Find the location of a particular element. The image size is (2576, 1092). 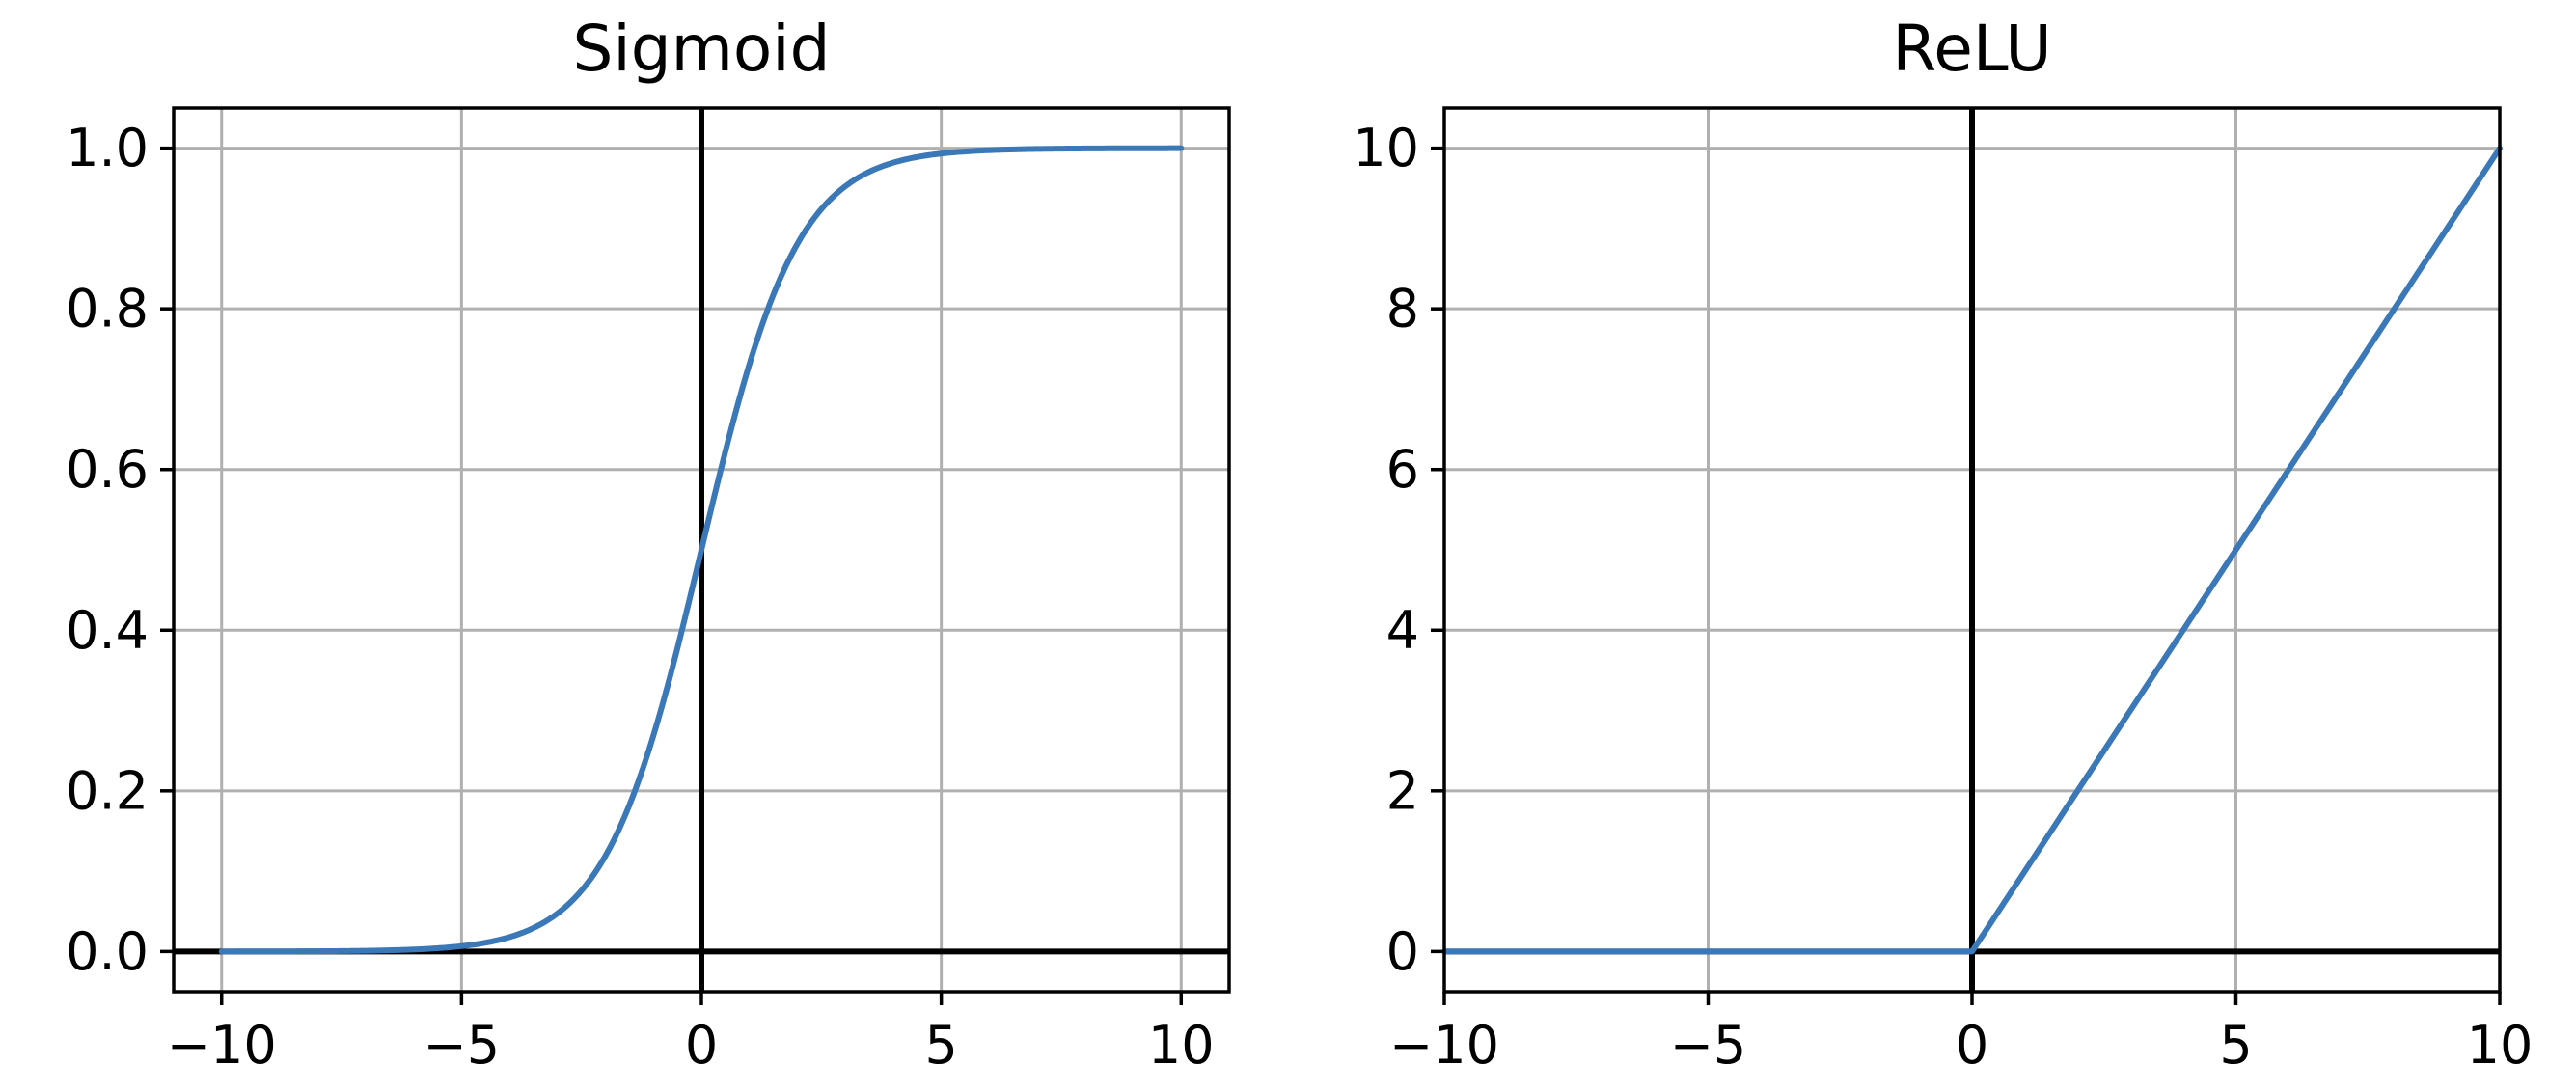

sigmoid-y-tick-label: 0.0 is located at coordinates (108, 951).